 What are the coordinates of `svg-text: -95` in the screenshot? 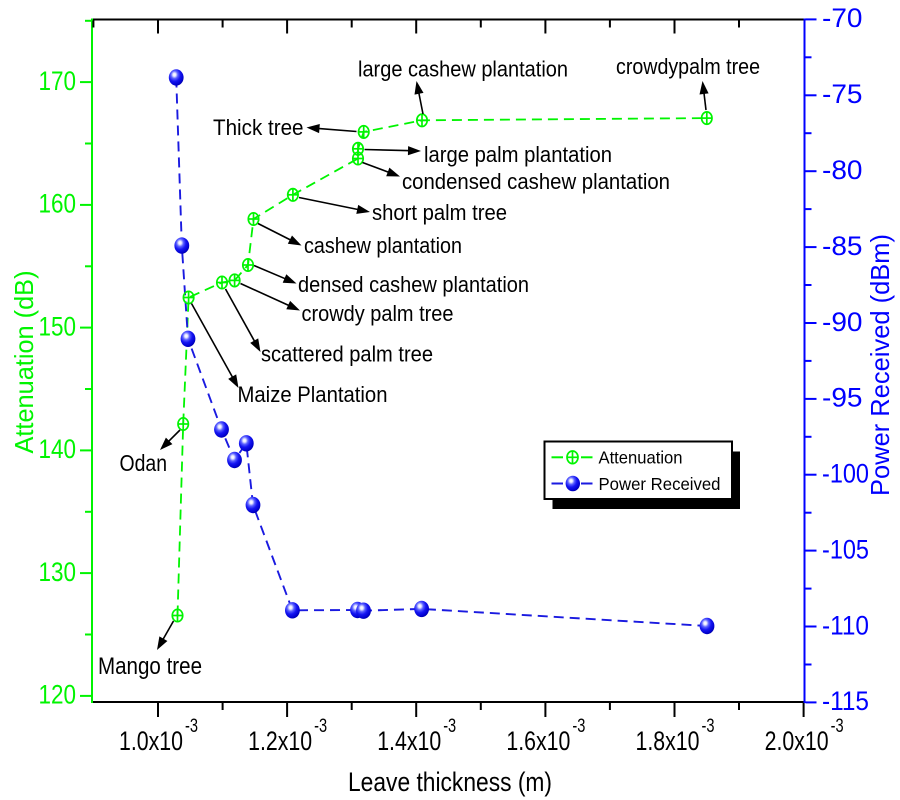 It's located at (842, 398).